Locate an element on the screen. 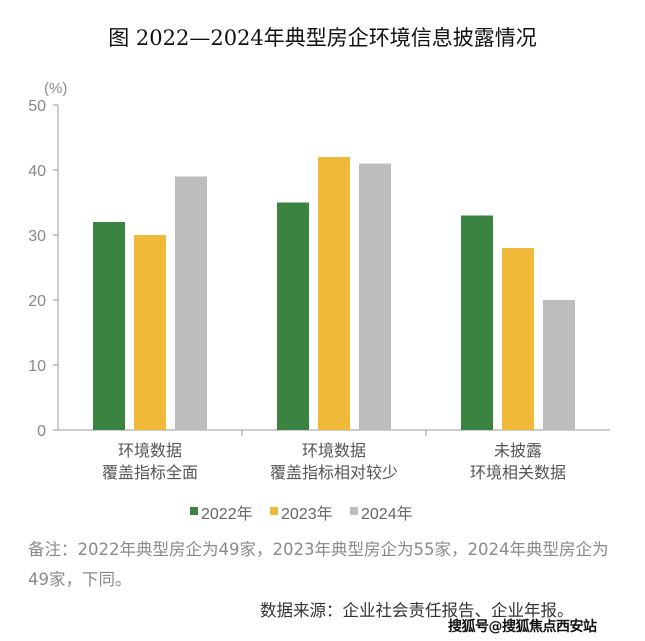 The height and width of the screenshot is (641, 645). y-tick-label: 40 is located at coordinates (37, 171).